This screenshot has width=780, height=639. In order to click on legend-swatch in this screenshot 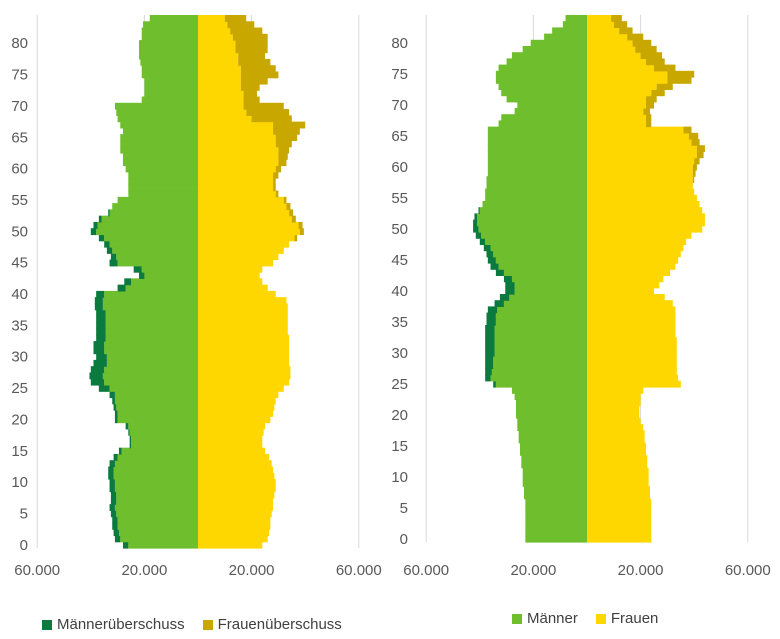, I will do `click(517, 618)`.